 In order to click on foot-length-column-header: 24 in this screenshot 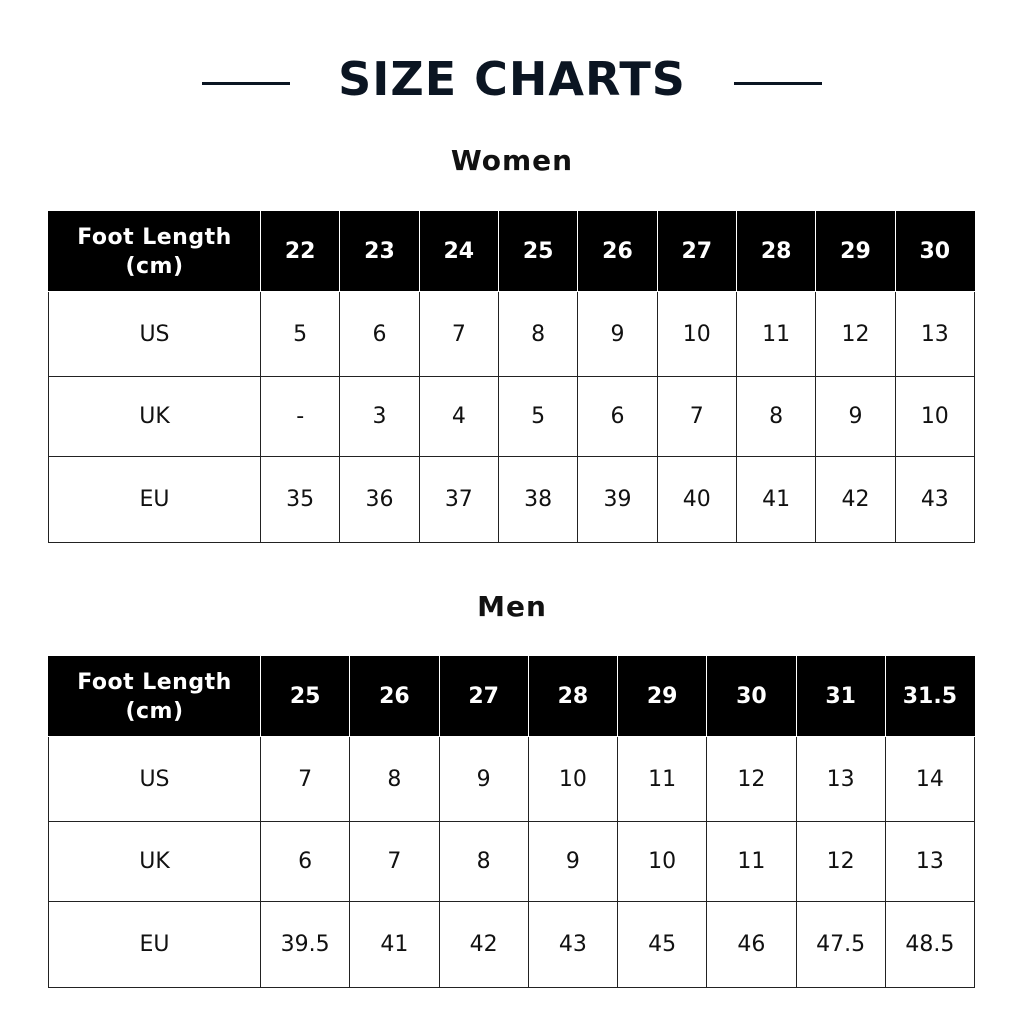, I will do `click(458, 251)`.